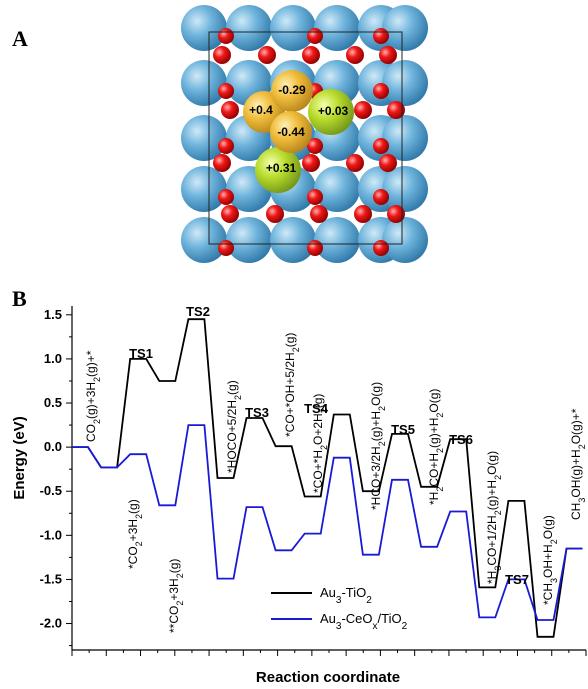  Describe the element at coordinates (234, 426) in the screenshot. I see `state-label-4: *HOCO+5/2H2(g)` at that location.